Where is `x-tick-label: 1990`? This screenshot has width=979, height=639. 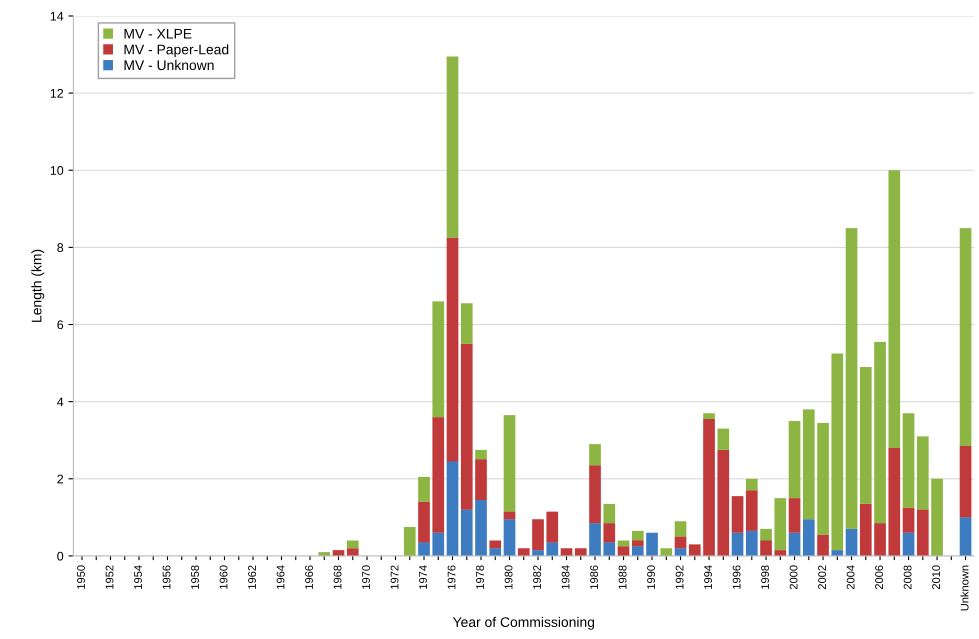 x-tick-label: 1990 is located at coordinates (651, 577).